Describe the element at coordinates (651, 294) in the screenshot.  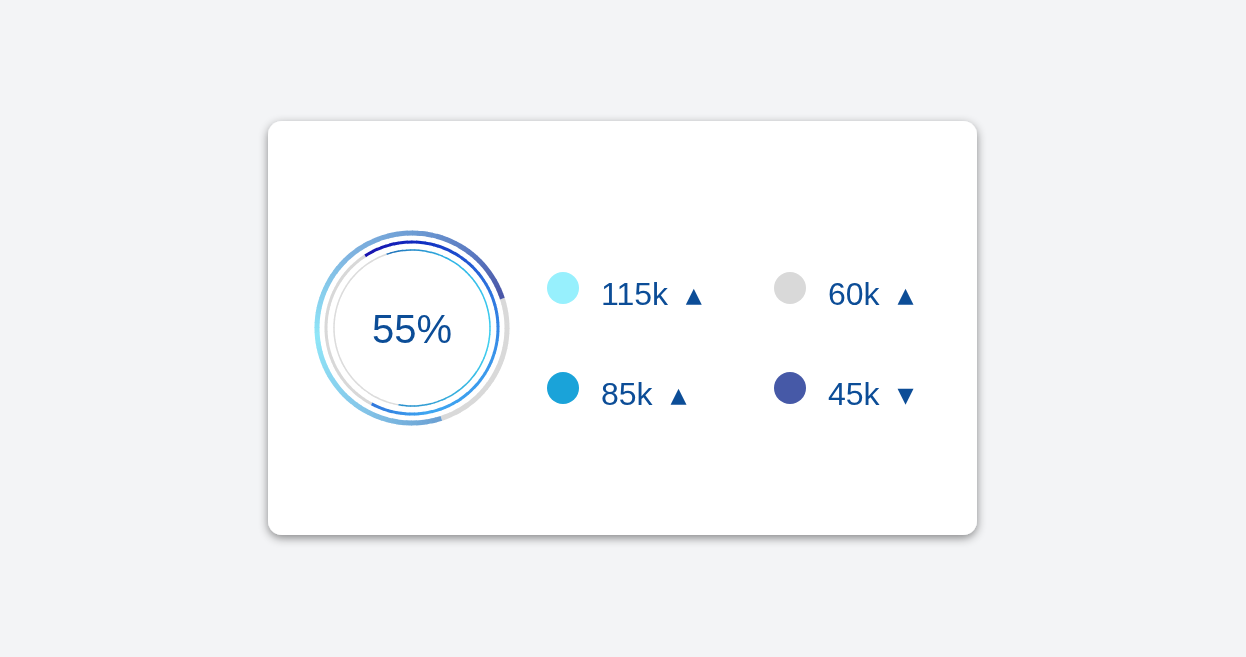
I see `data-label: 115k ▴` at that location.